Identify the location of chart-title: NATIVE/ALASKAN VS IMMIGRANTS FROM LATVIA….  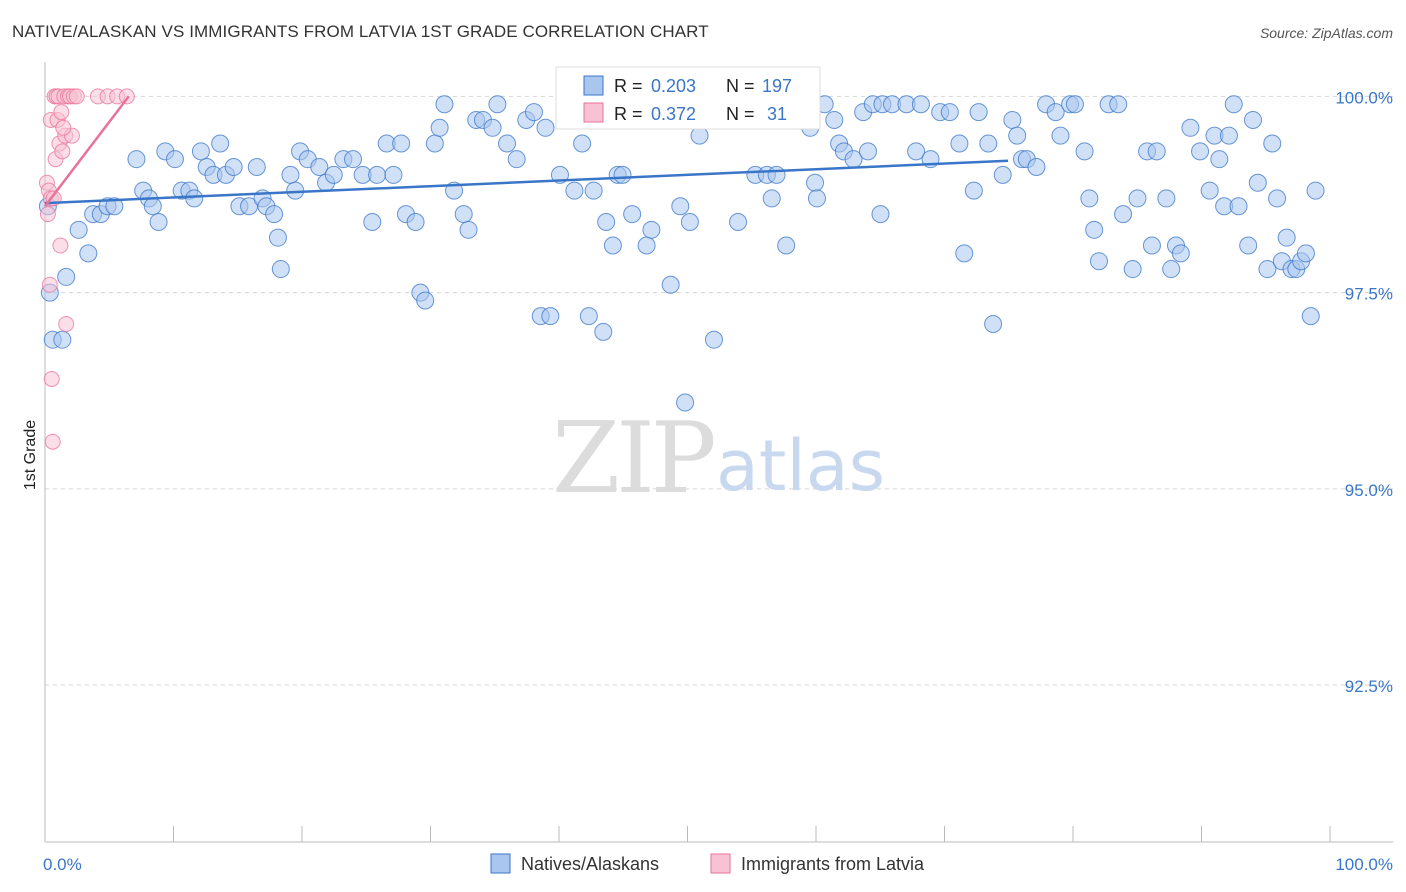
(360, 31).